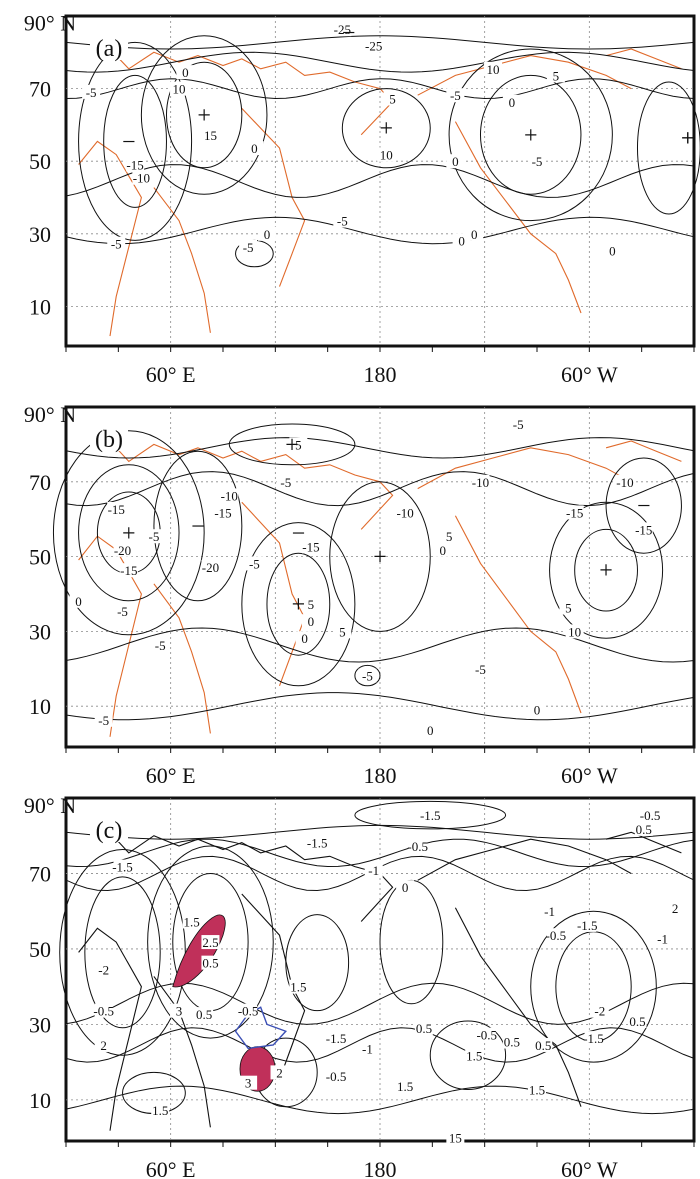 The image size is (700, 1179). I want to click on contour-label: 3, so click(179, 1011).